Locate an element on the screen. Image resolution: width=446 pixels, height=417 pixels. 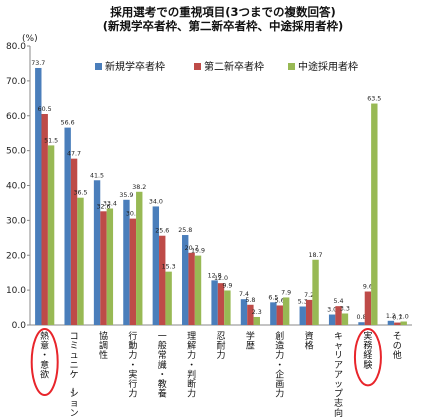
bar-value-label: 5.4 is located at coordinates (339, 301).